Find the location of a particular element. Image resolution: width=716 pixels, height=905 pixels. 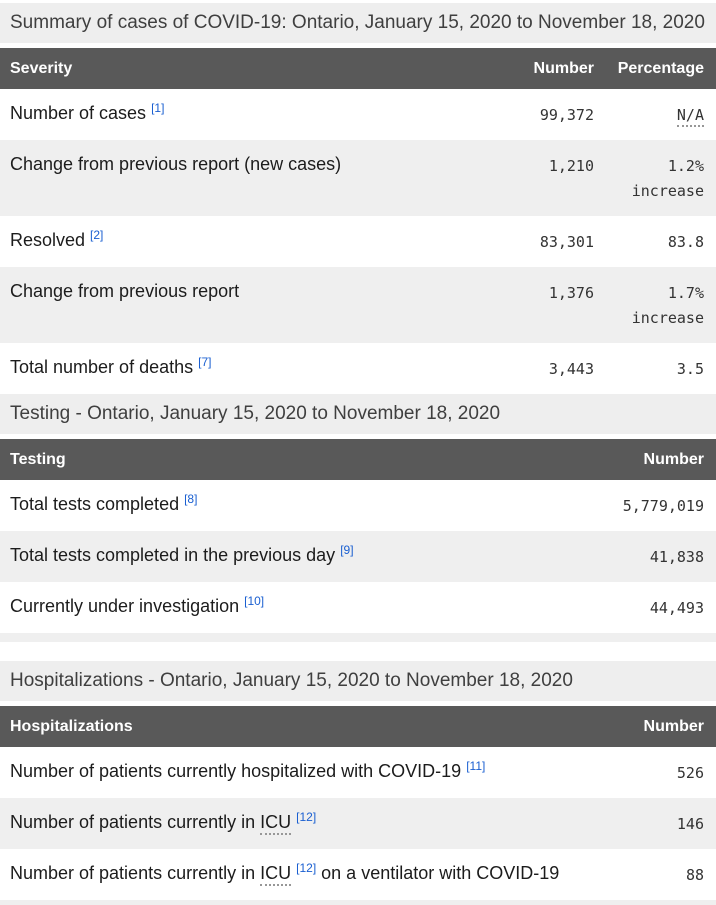

row-label-cell: Number of cases [1] is located at coordinates (242, 114).